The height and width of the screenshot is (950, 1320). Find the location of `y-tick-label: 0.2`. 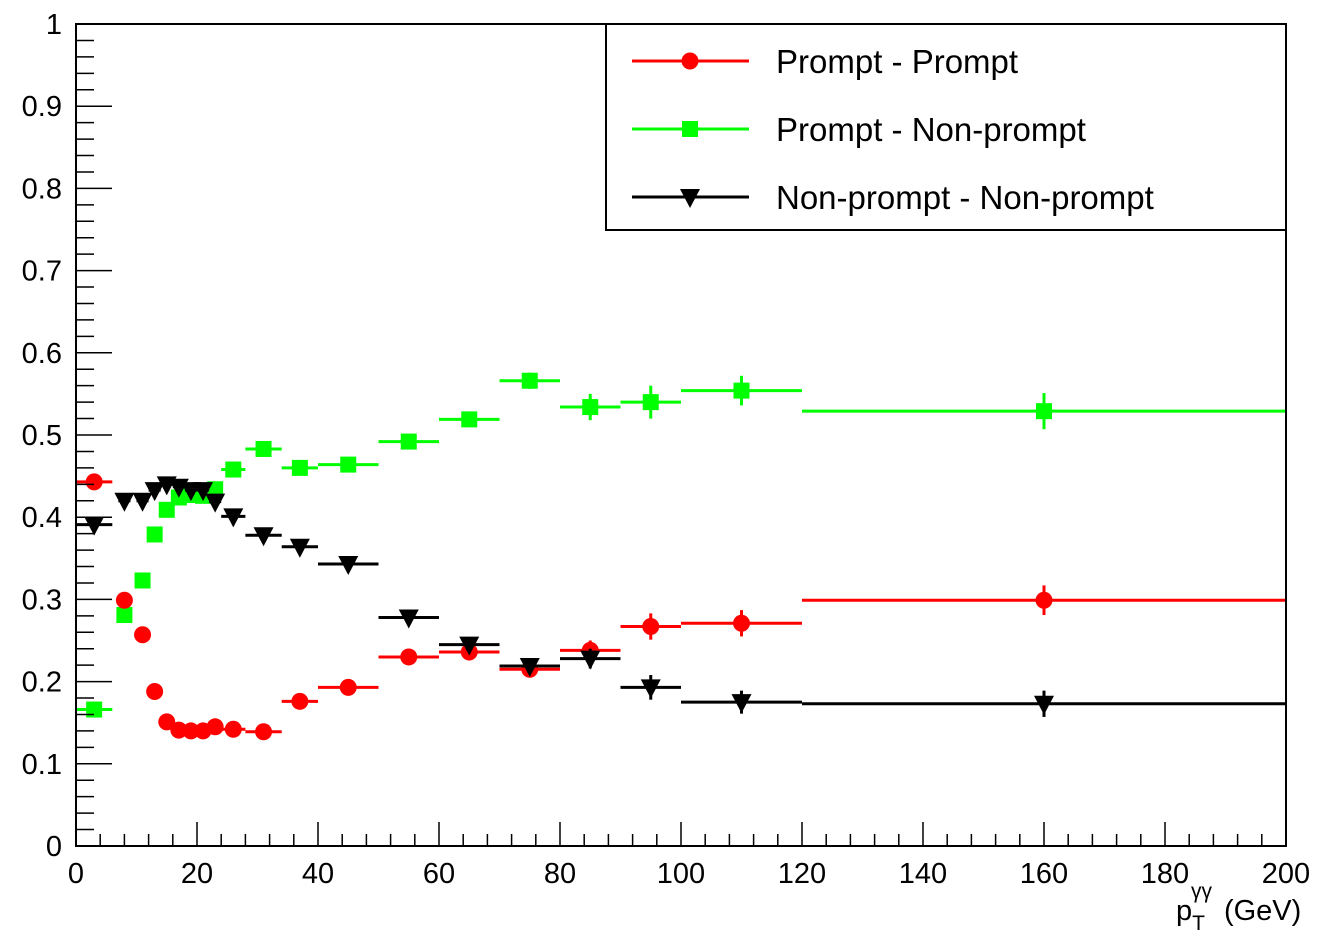

y-tick-label: 0.2 is located at coordinates (42, 683).